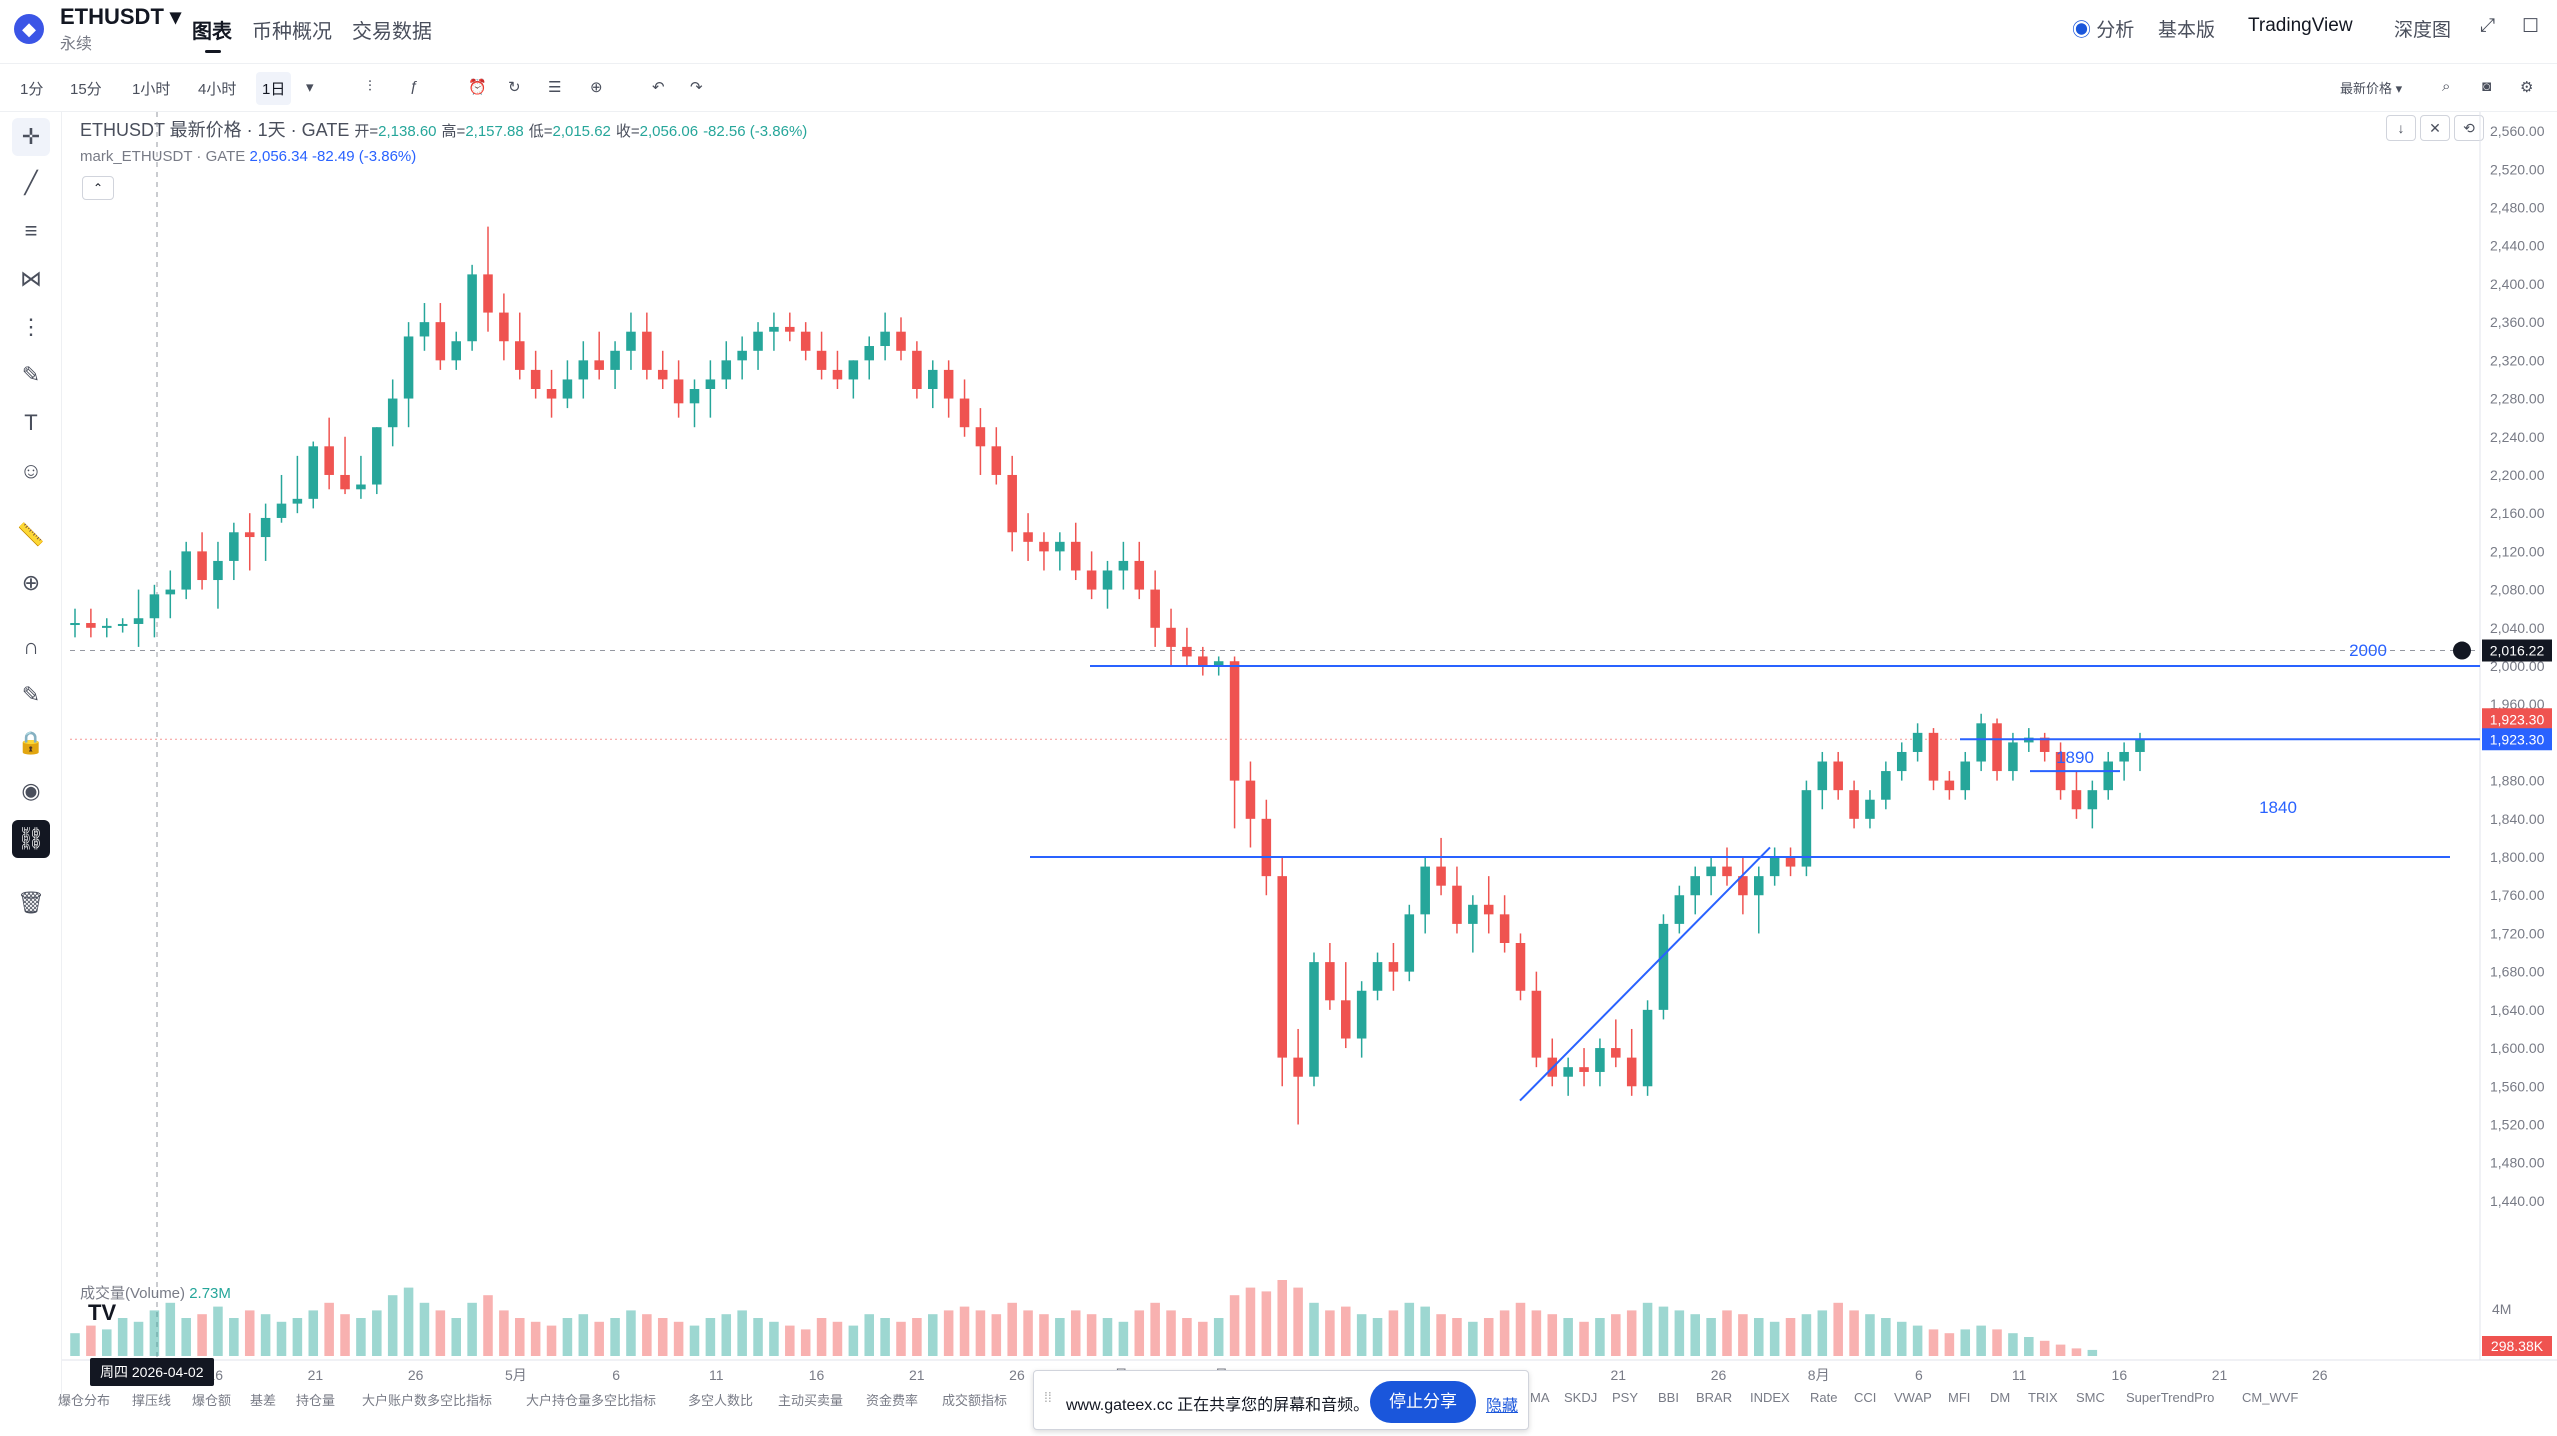  I want to click on undo-icon: ↶, so click(658, 87).